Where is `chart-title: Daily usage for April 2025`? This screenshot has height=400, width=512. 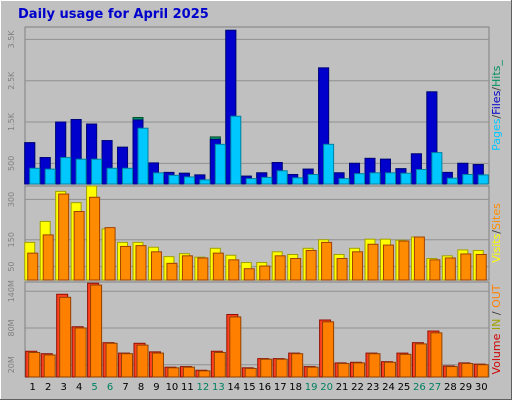 chart-title: Daily usage for April 2025 is located at coordinates (113, 14).